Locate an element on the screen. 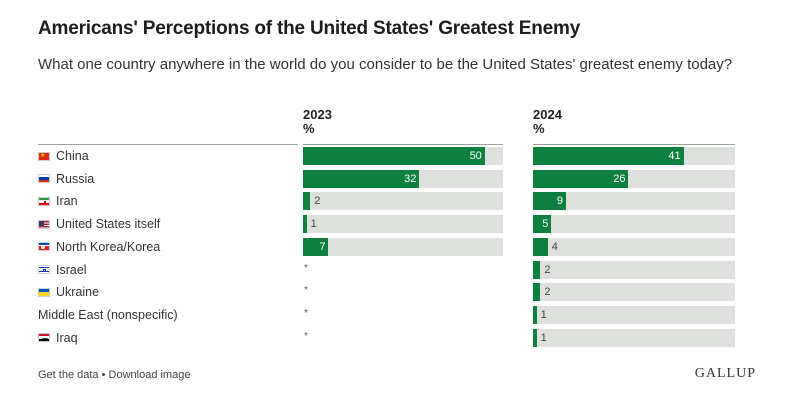 The height and width of the screenshot is (405, 800). iraq-flag-icon is located at coordinates (44, 338).